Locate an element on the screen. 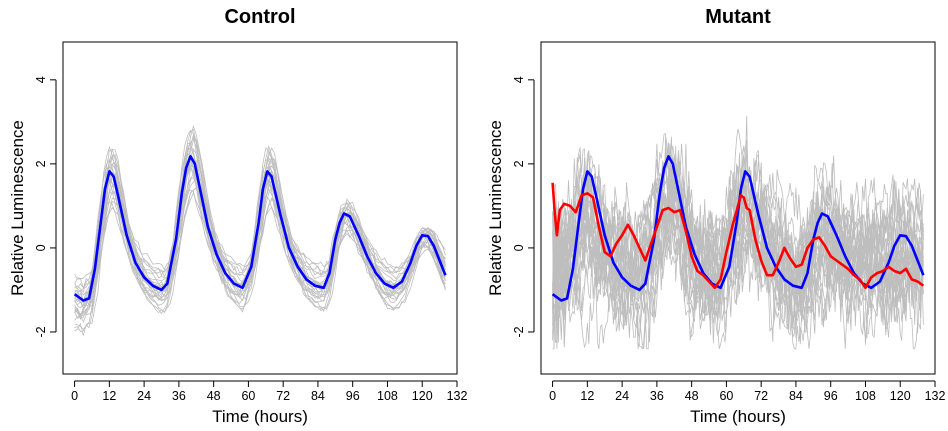  mutant-y-tick-label: -2 is located at coordinates (519, 331).